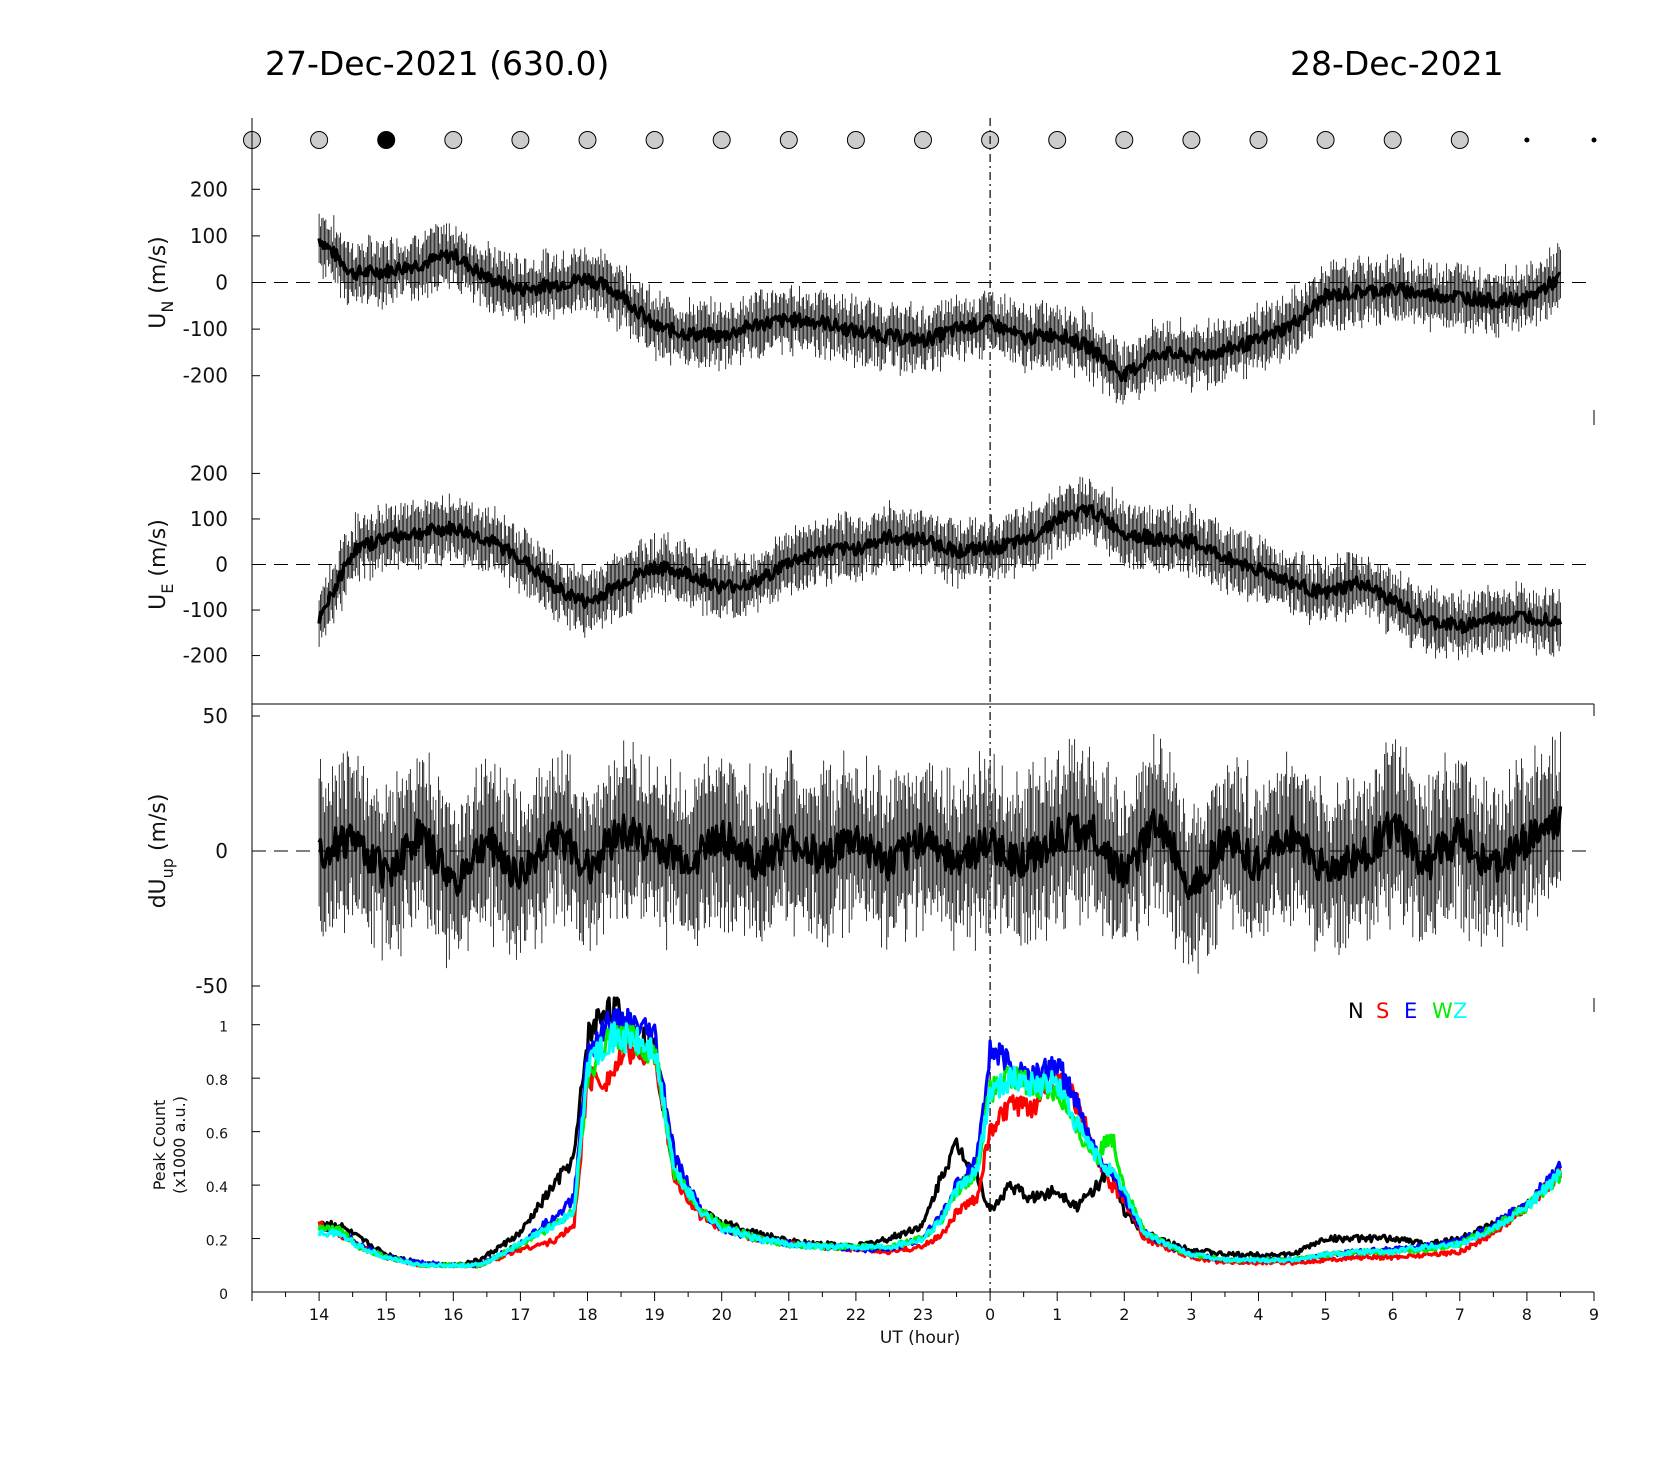  I want to click on y-tick-label: 0.4, so click(217, 1188).